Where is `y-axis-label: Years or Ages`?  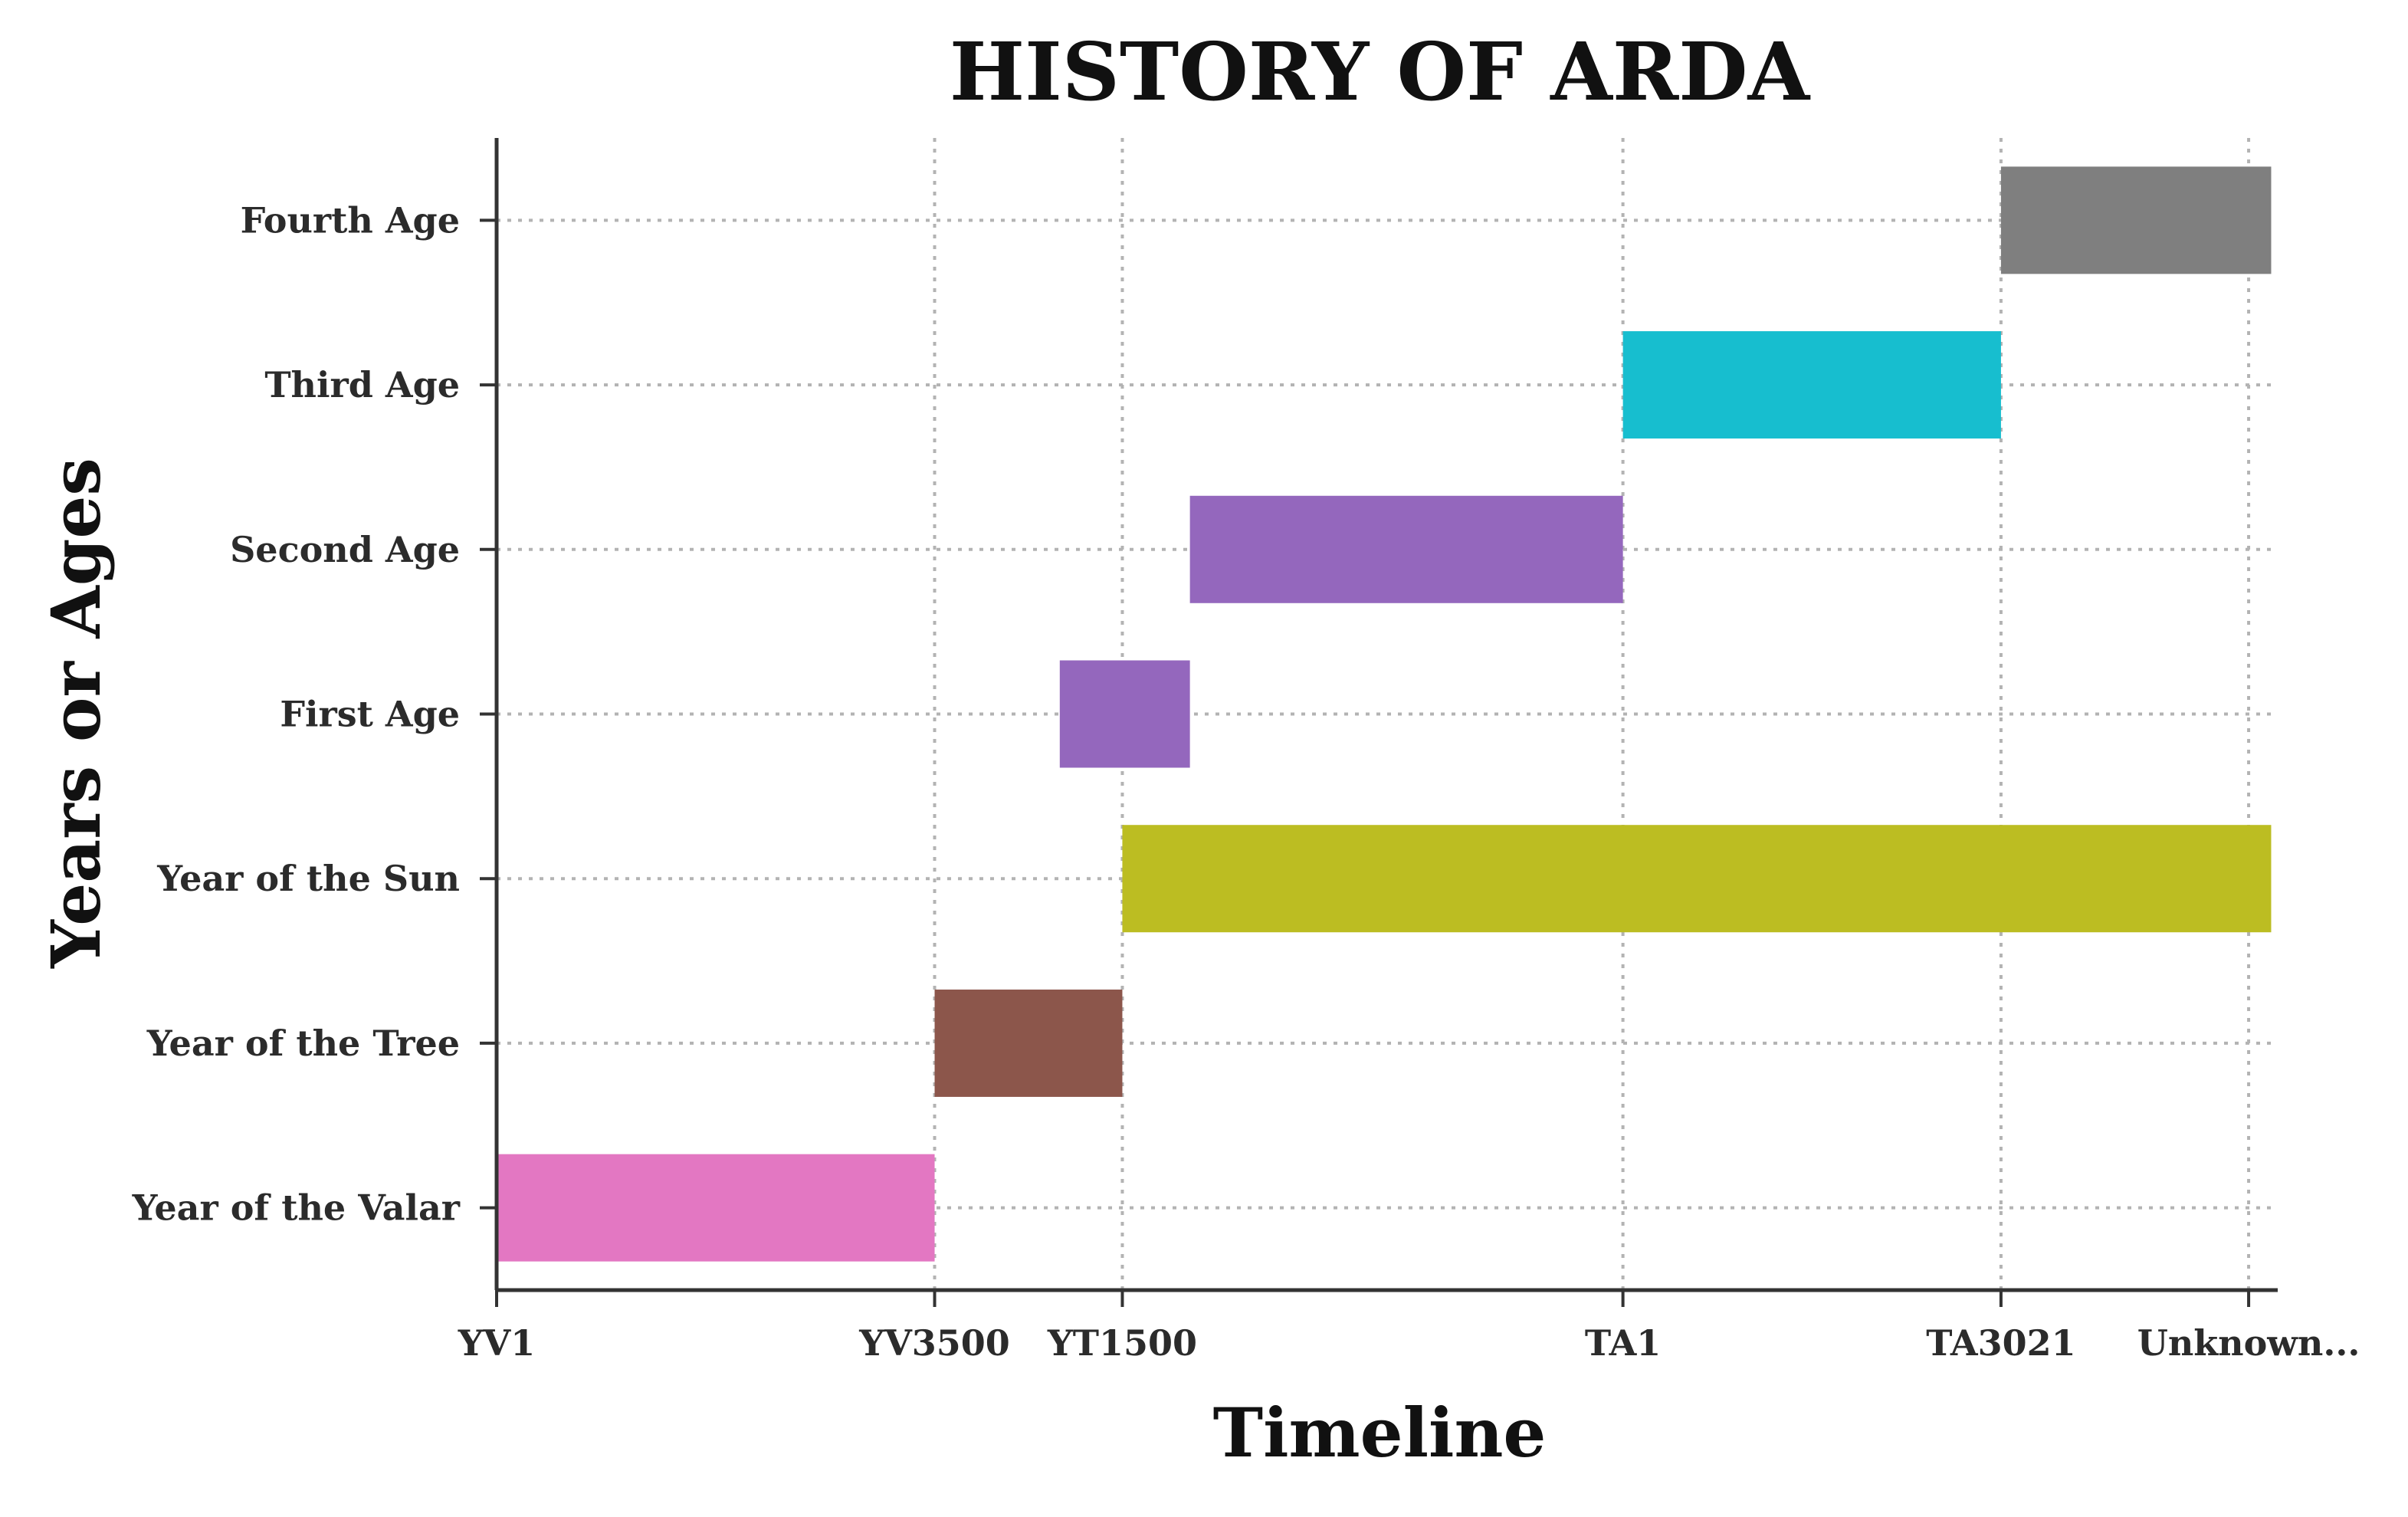 y-axis-label: Years or Ages is located at coordinates (76, 713).